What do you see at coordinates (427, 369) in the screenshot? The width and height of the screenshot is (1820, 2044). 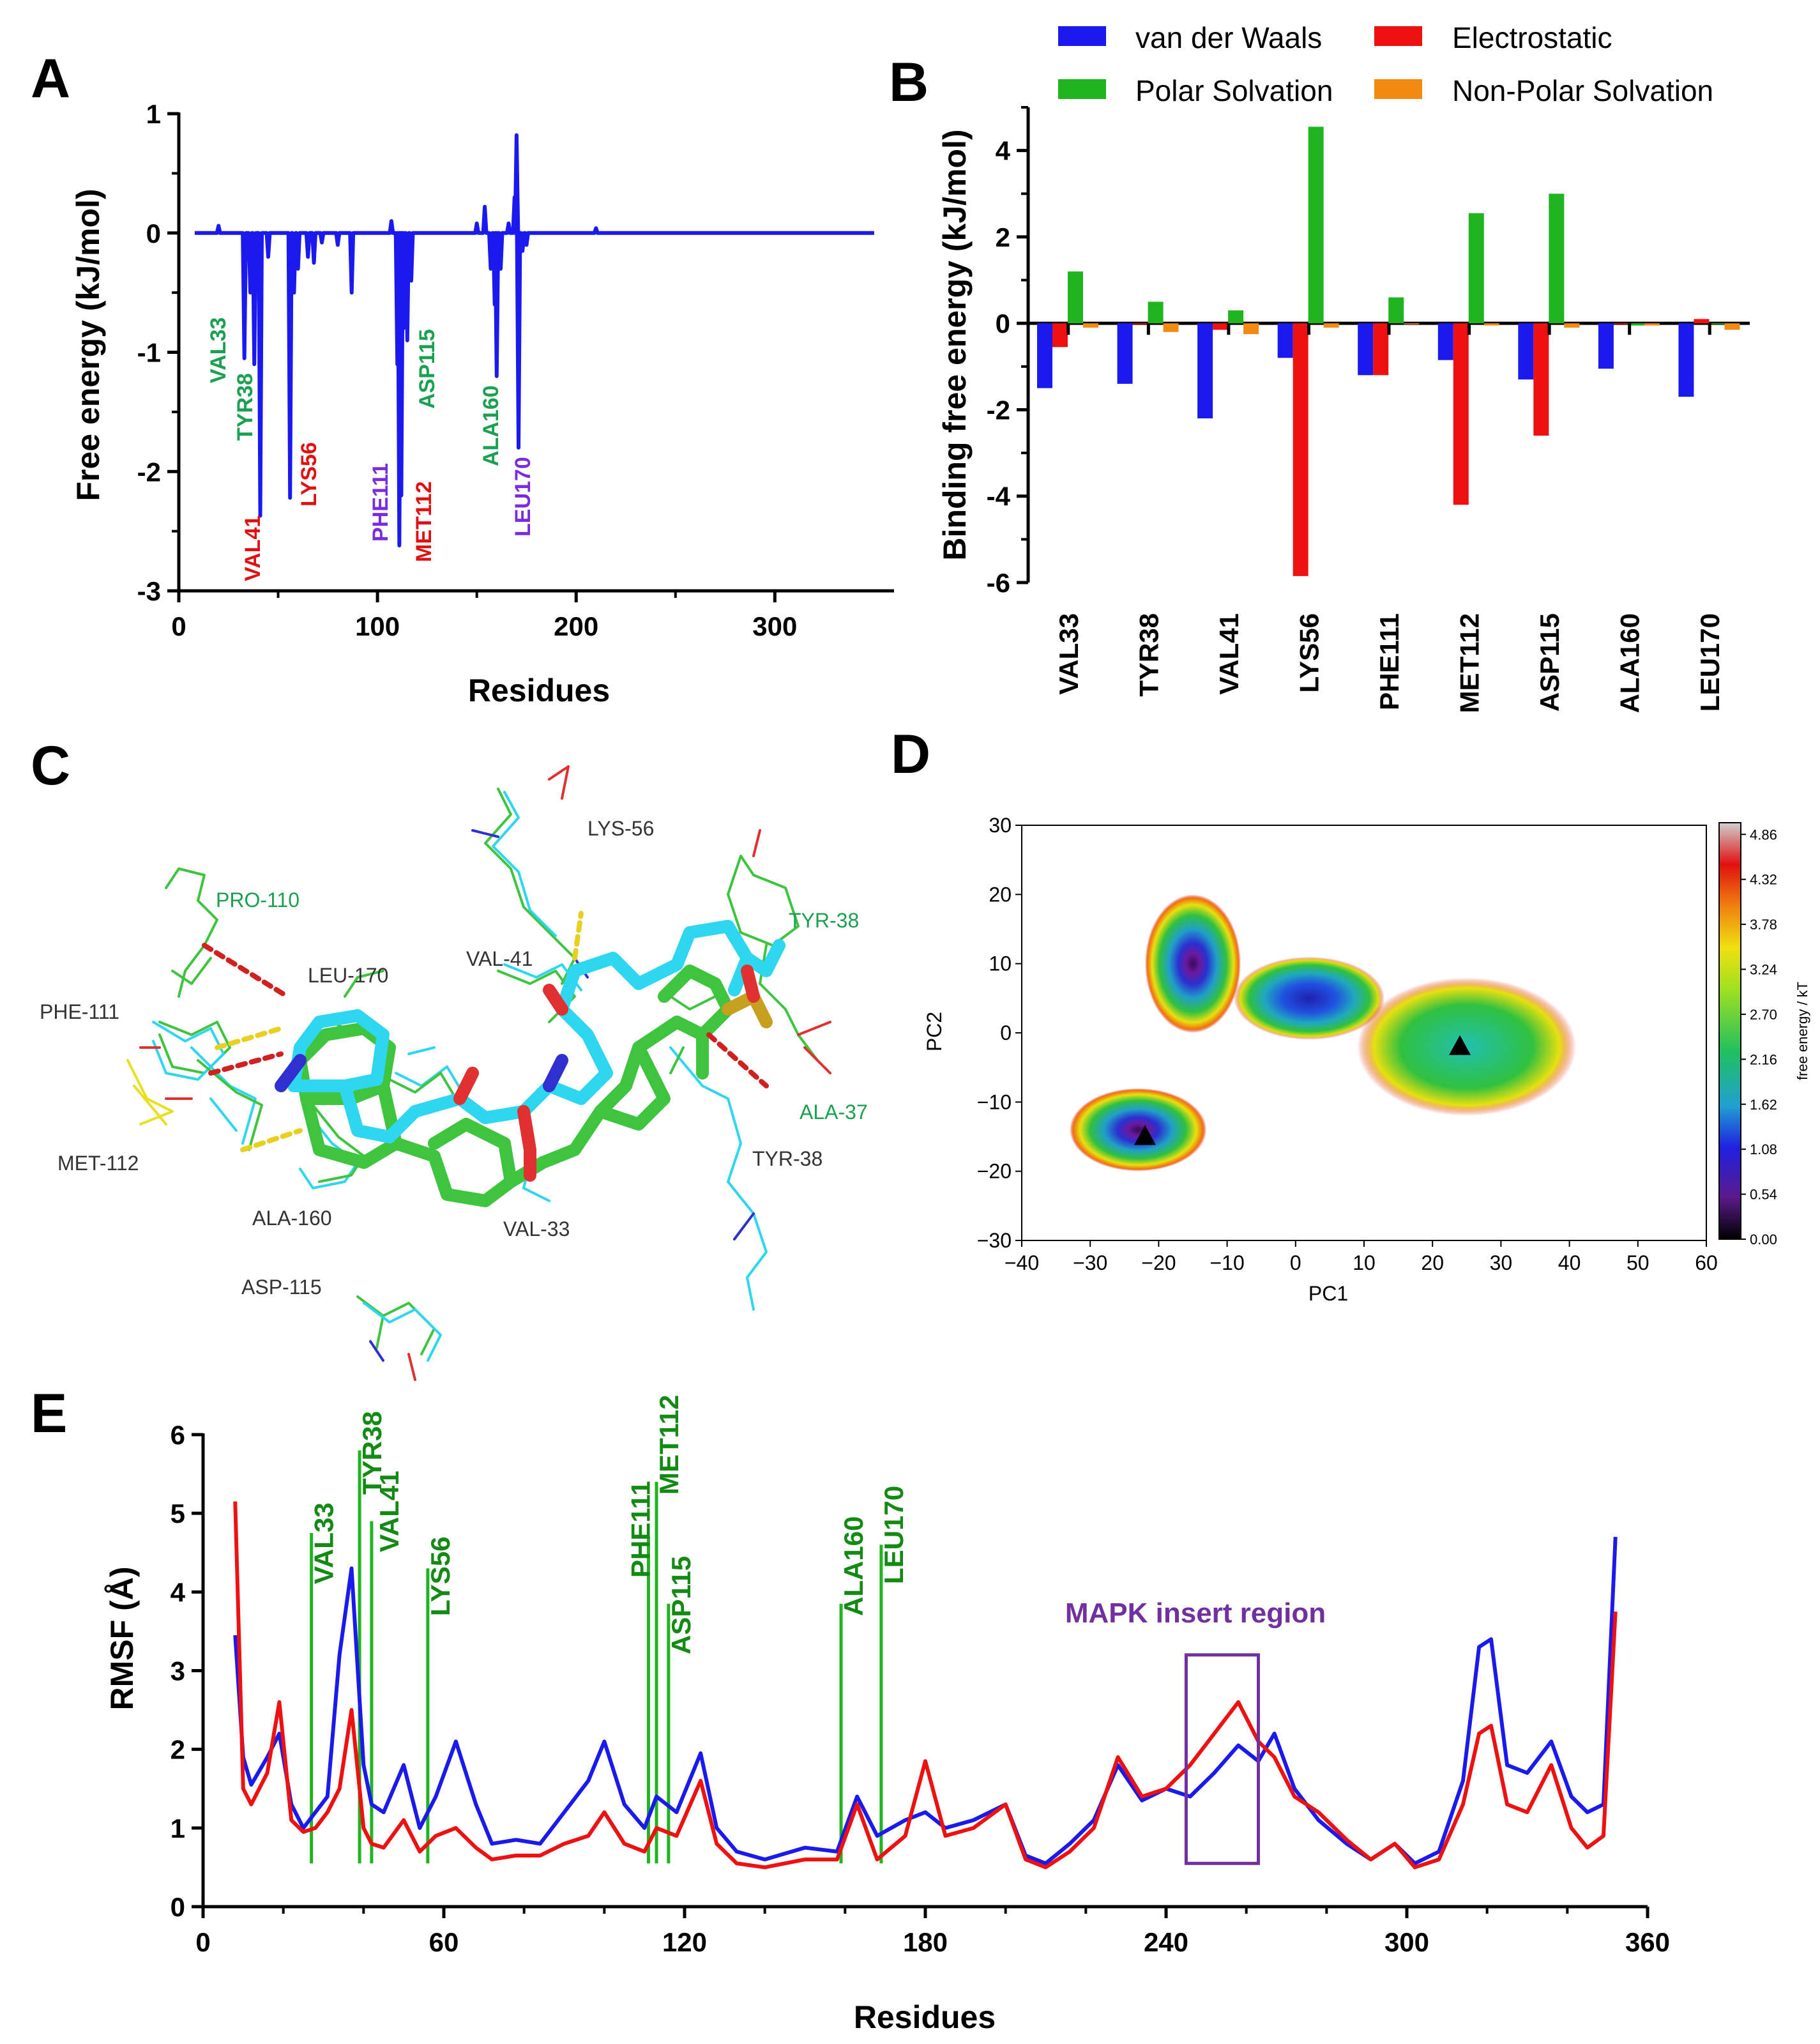 I see `panel-a-residue-label: ASP115` at bounding box center [427, 369].